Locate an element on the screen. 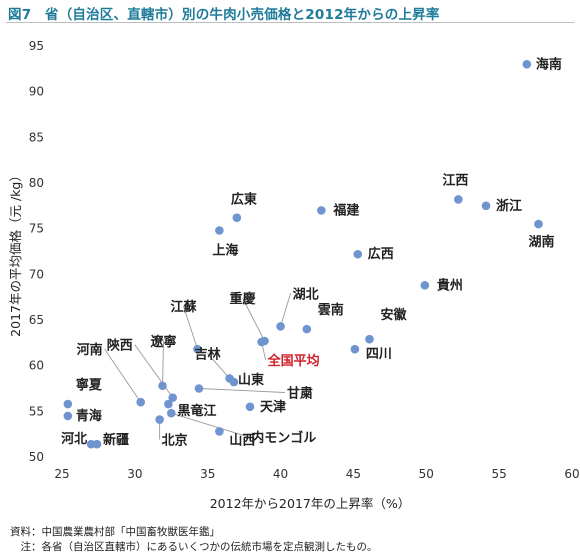  point-label: 山東 is located at coordinates (251, 380).